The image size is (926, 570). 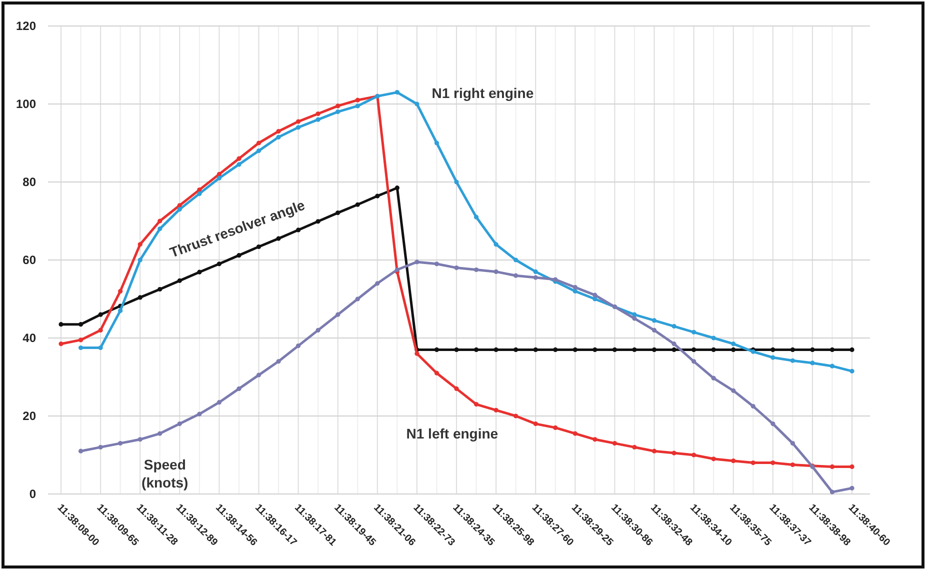 I want to click on series-label: N1 right engine, so click(x=483, y=93).